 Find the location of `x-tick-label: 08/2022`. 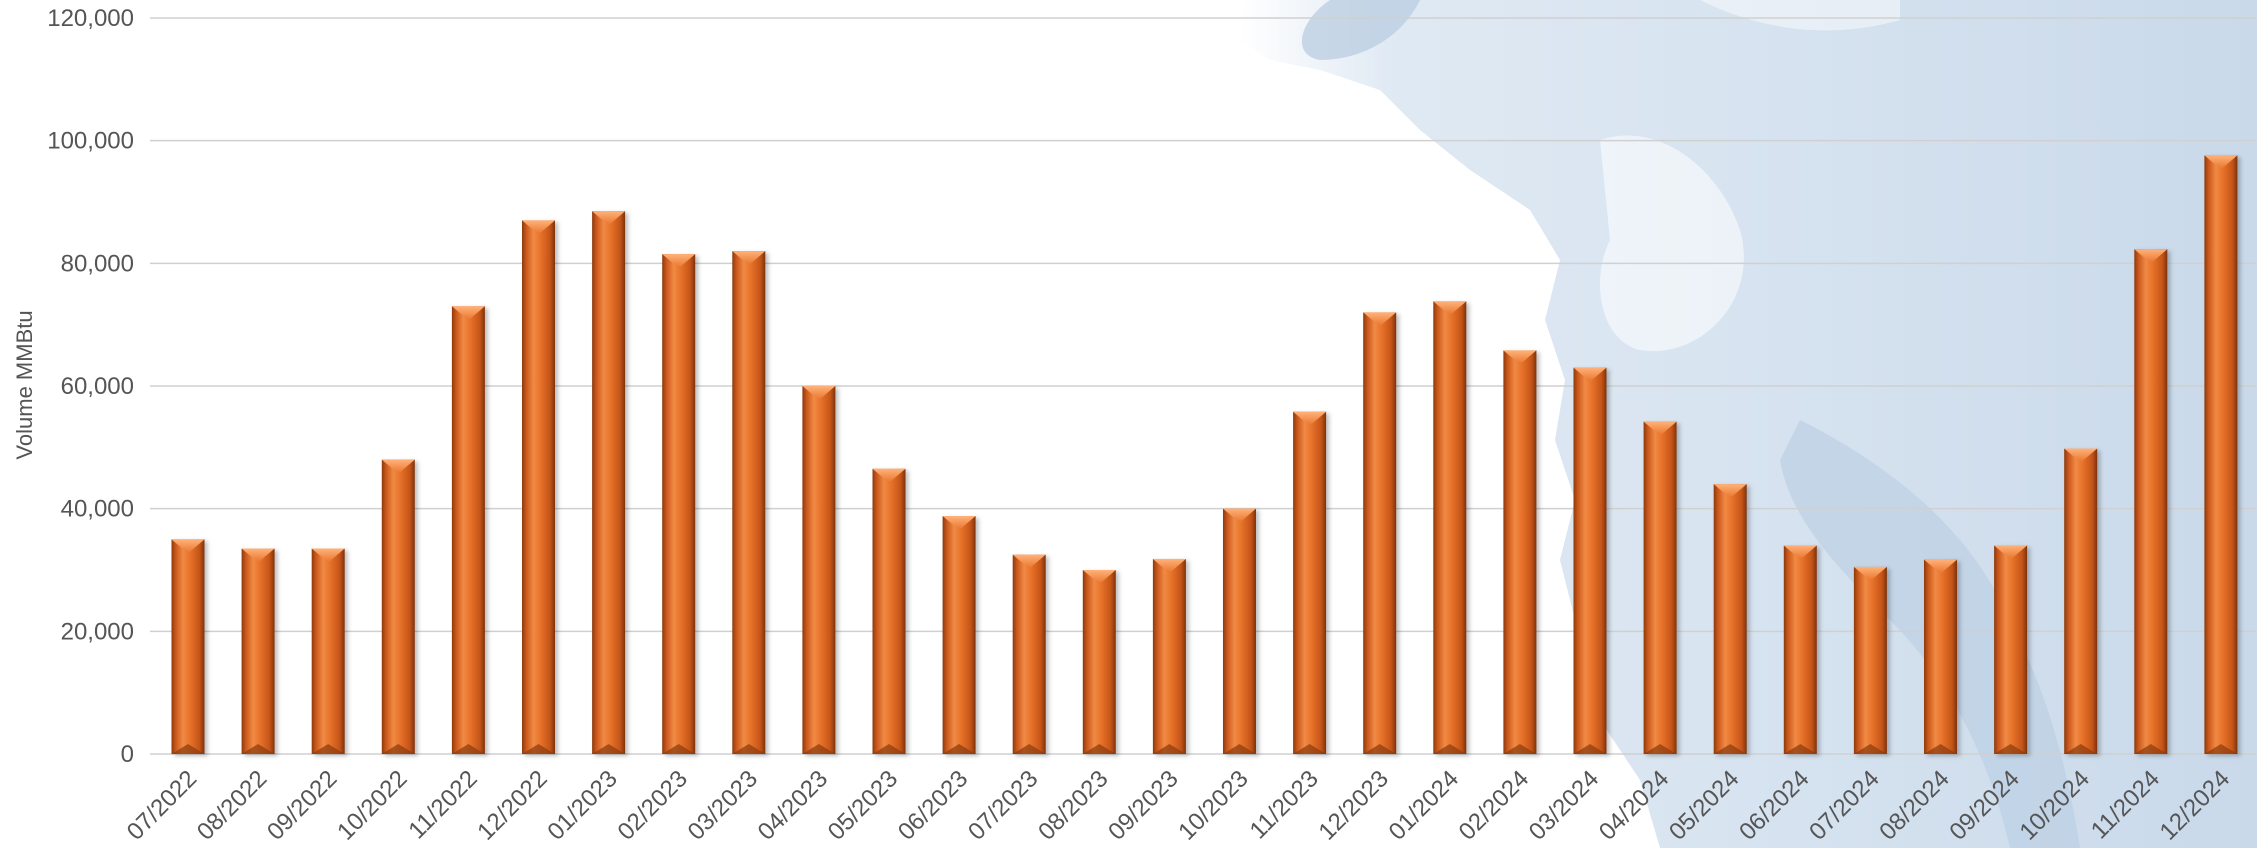

x-tick-label: 08/2022 is located at coordinates (232, 805).